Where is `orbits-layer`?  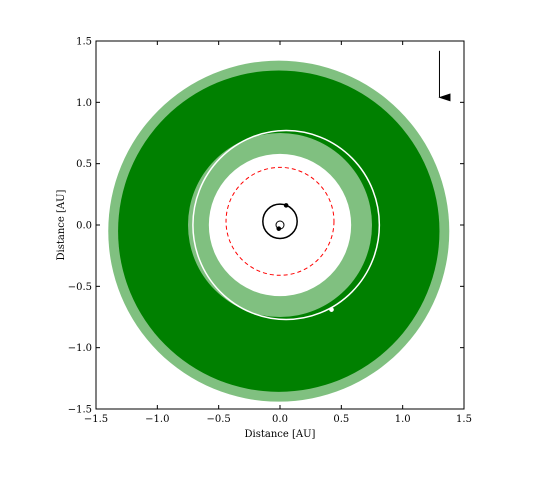 orbits-layer is located at coordinates (286, 225).